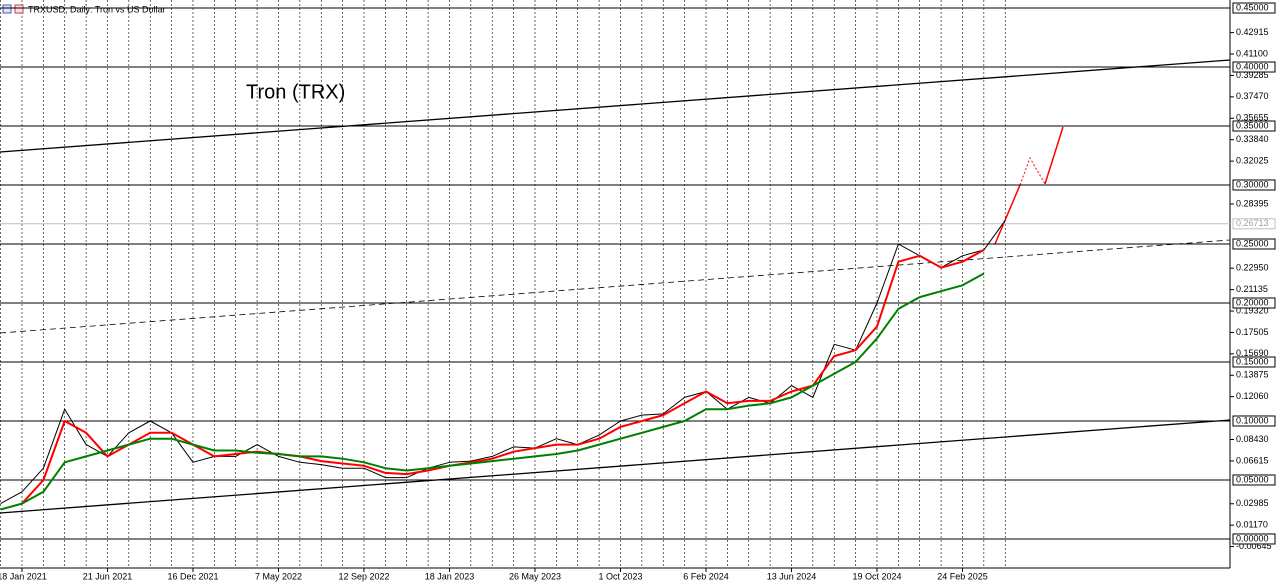 The width and height of the screenshot is (1280, 588). What do you see at coordinates (1252, 32) in the screenshot?
I see `y-tick-label: 0.42915` at bounding box center [1252, 32].